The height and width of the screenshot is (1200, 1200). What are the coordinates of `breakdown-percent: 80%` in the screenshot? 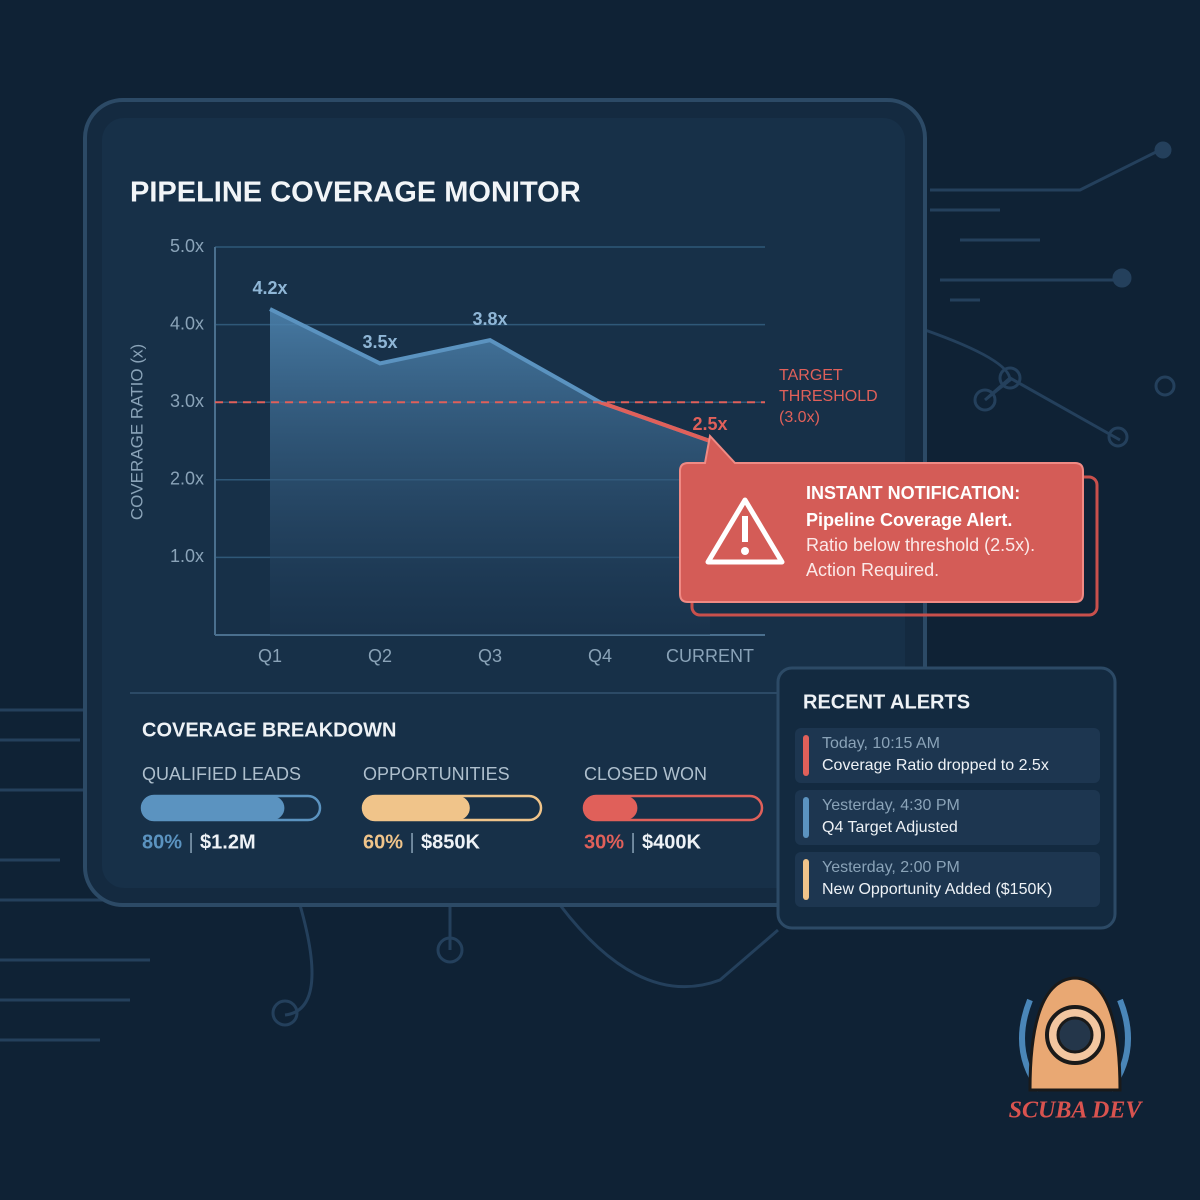 It's located at (162, 842).